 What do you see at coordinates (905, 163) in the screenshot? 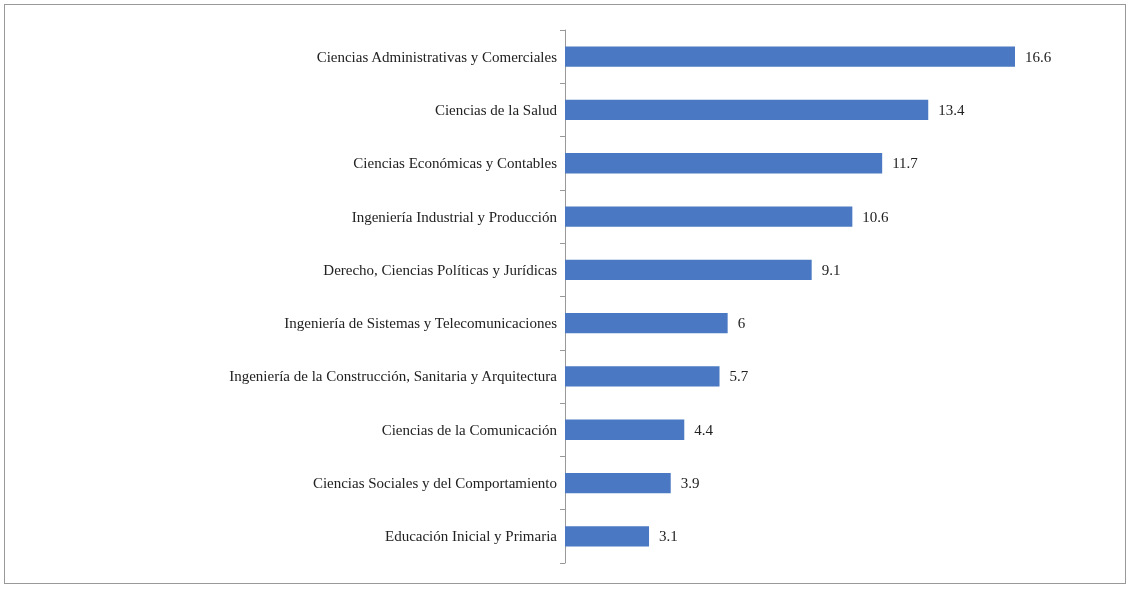
I see `data-label: 11.7` at bounding box center [905, 163].